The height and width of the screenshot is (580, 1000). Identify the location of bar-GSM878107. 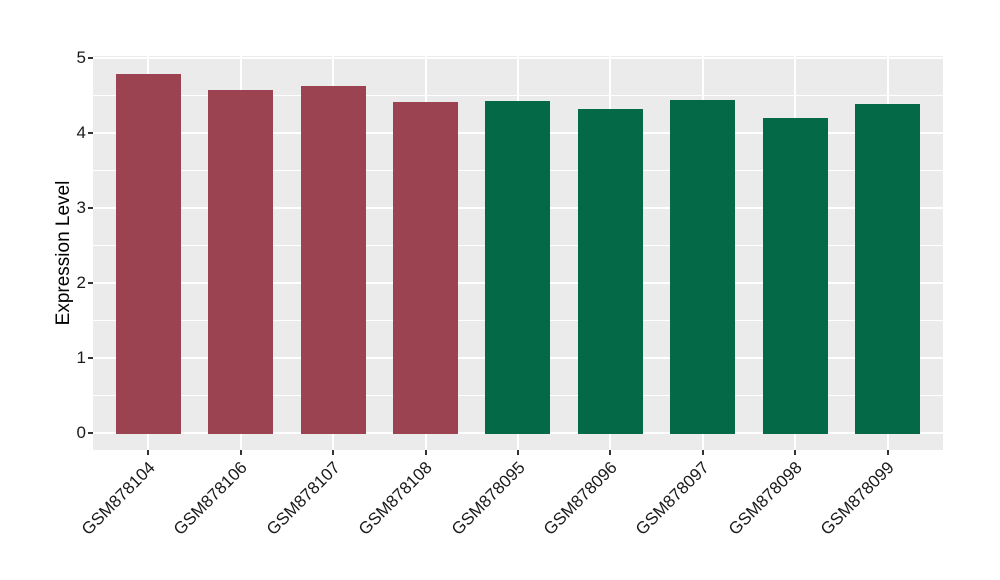
(333, 260).